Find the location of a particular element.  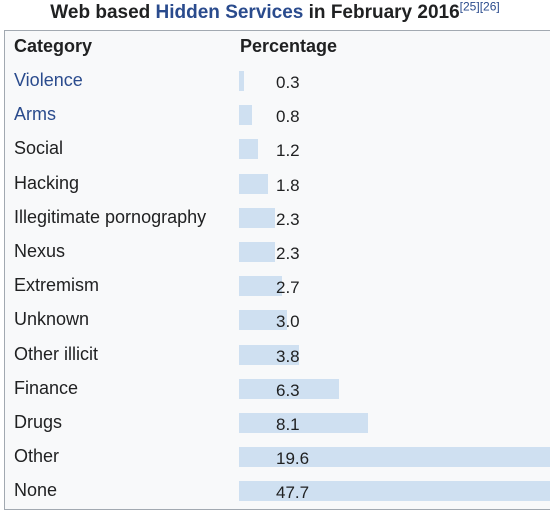

percentage-value: 3.0 is located at coordinates (288, 322).